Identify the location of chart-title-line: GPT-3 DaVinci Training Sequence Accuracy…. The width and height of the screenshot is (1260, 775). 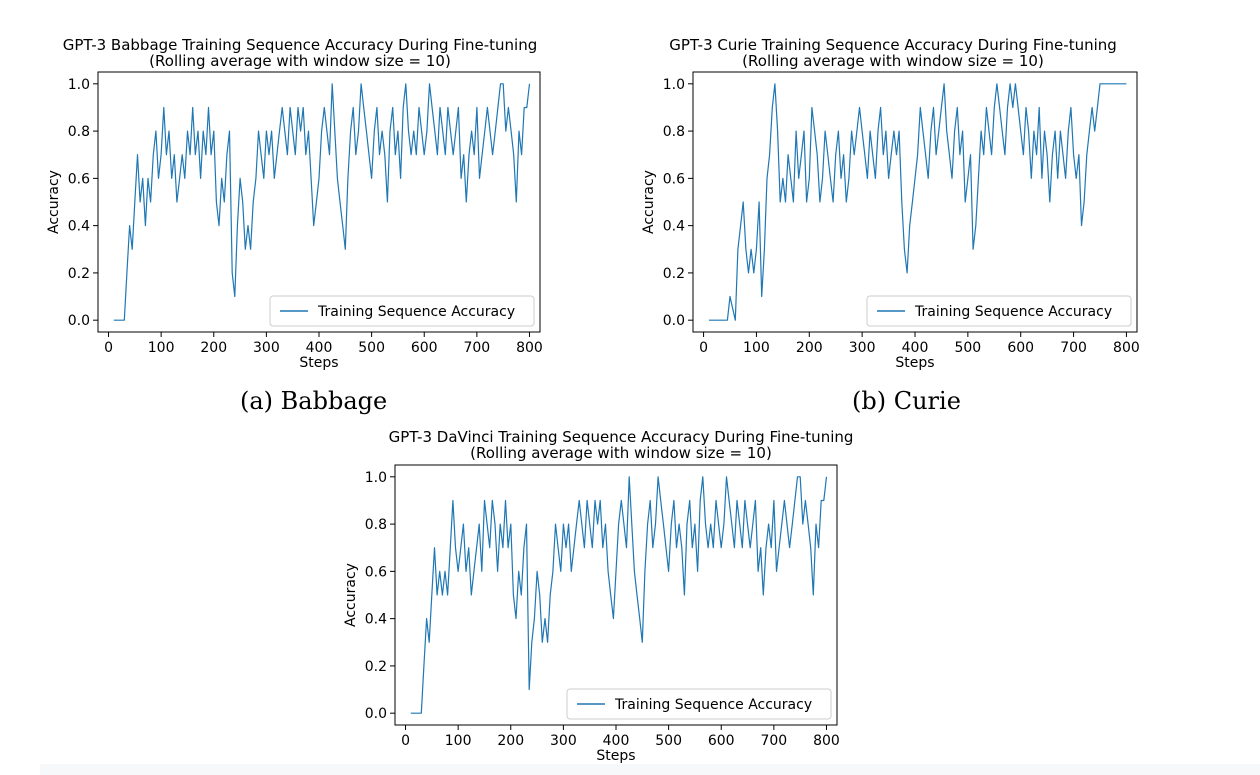
(621, 437).